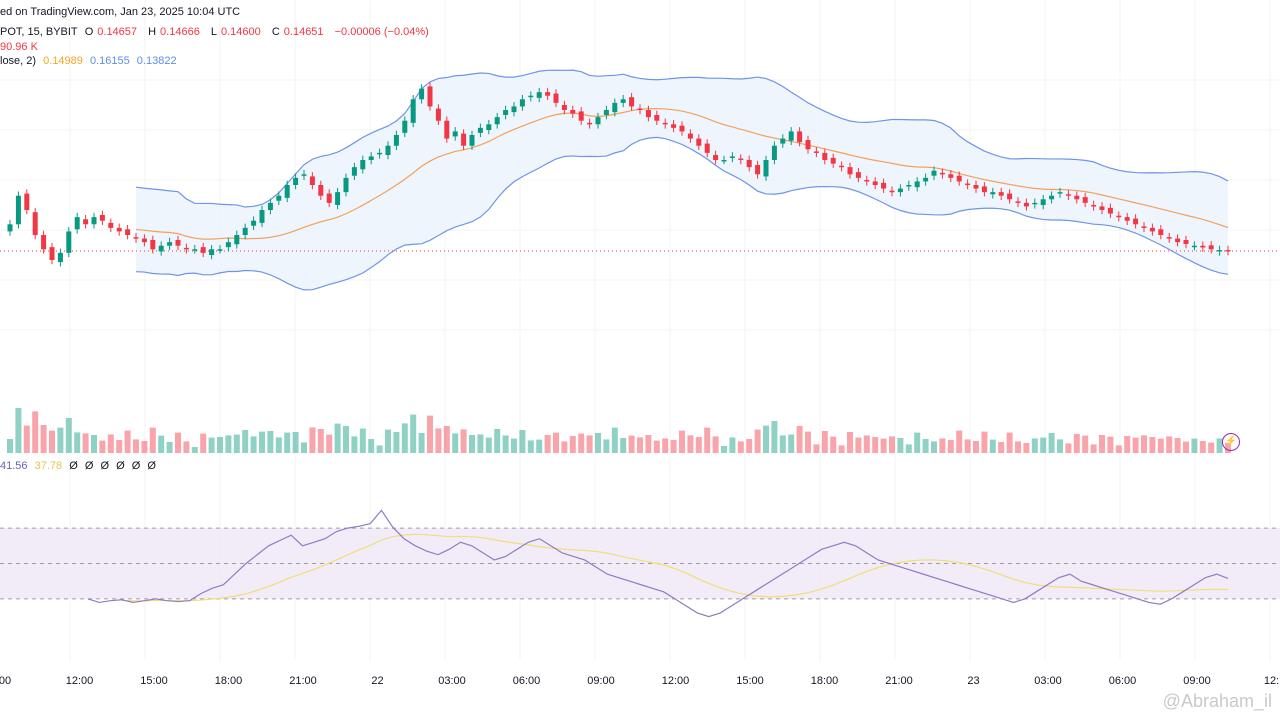  What do you see at coordinates (120, 466) in the screenshot?
I see `rsi-extra-3: Ø` at bounding box center [120, 466].